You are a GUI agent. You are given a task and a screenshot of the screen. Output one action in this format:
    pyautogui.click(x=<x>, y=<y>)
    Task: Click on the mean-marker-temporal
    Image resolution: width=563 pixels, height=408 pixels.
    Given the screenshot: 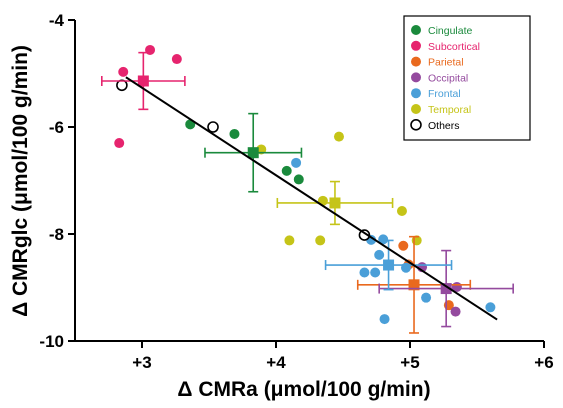 What is the action you would take?
    pyautogui.click(x=335, y=203)
    